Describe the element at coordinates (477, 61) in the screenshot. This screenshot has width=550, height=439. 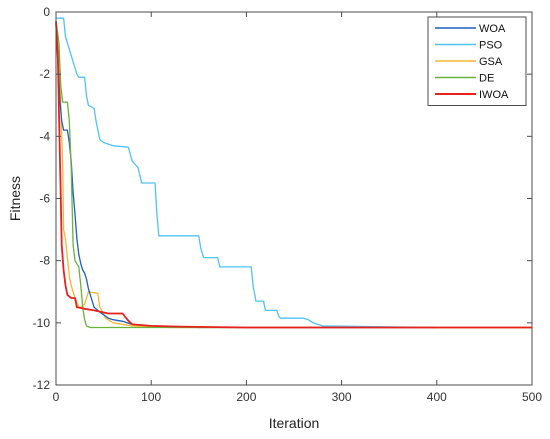
I see `legend: WOA PSO GSA DE IWOA` at that location.